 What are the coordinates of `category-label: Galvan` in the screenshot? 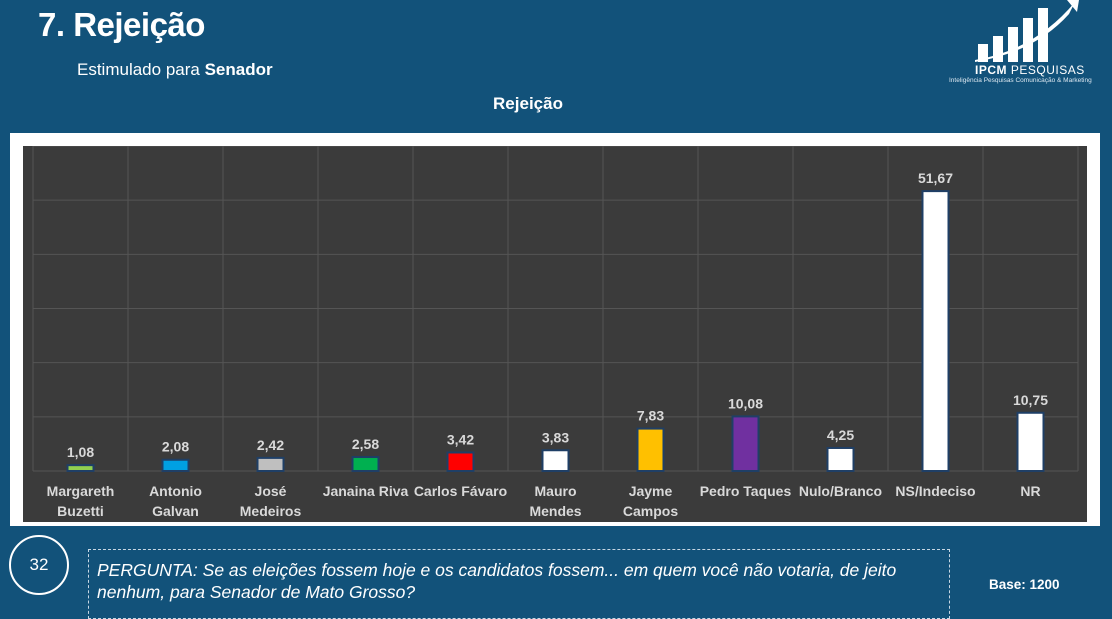 It's located at (175, 511).